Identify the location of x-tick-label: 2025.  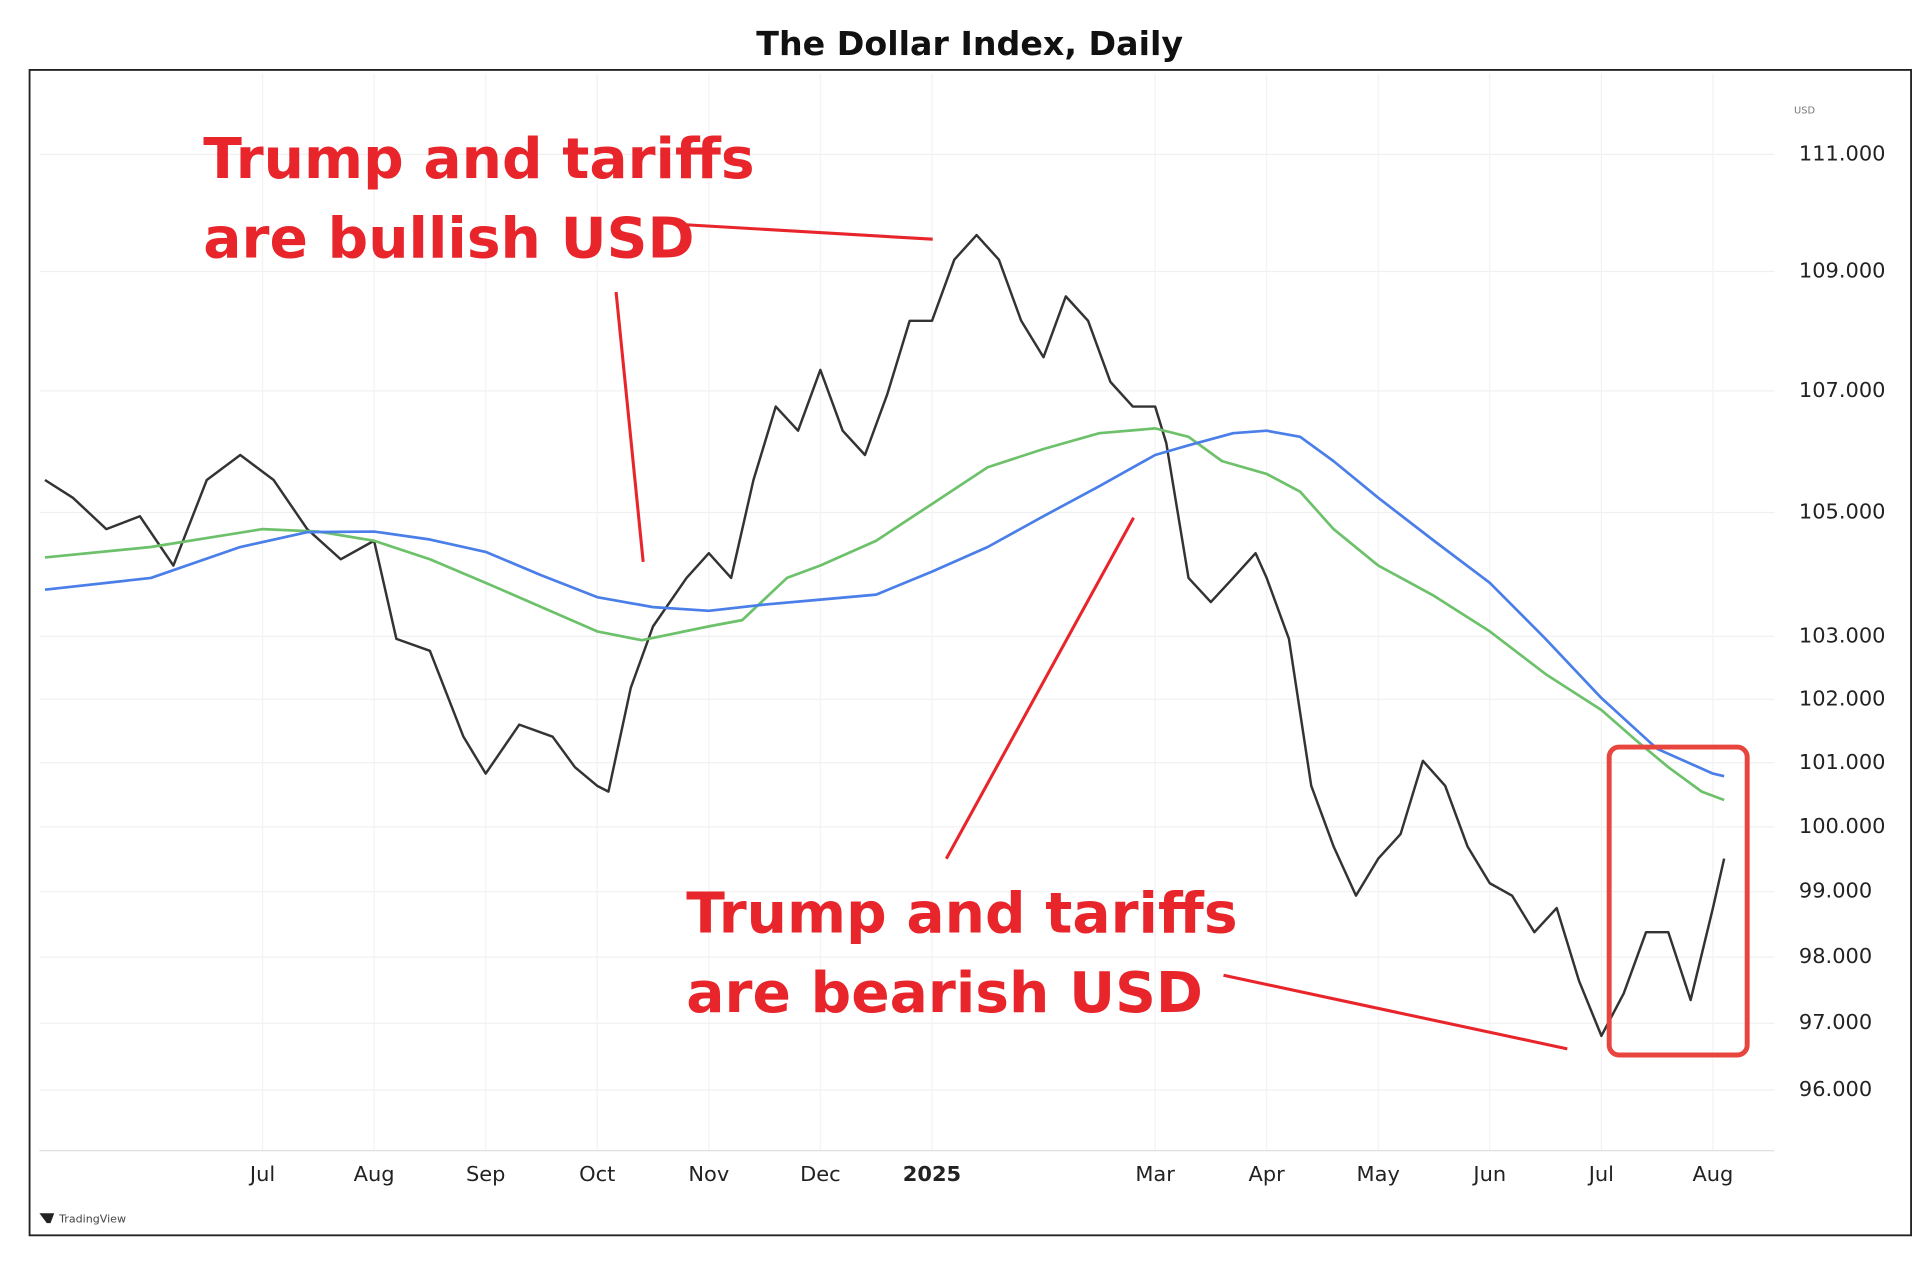
(932, 1174).